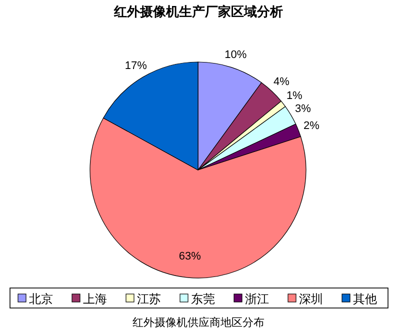  What do you see at coordinates (136, 66) in the screenshot?
I see `data-label: 17%` at bounding box center [136, 66].